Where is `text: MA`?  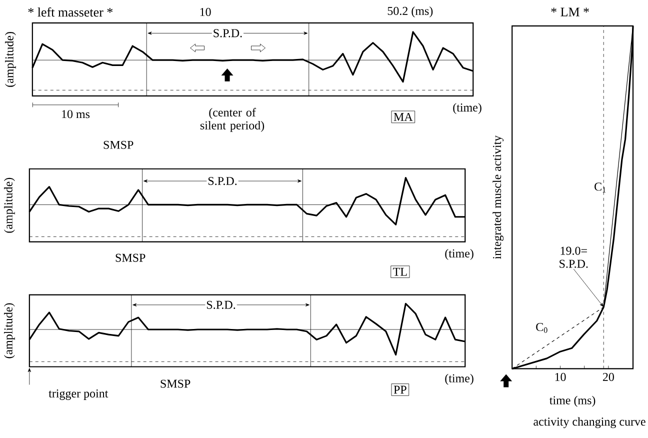
text: MA is located at coordinates (403, 117).